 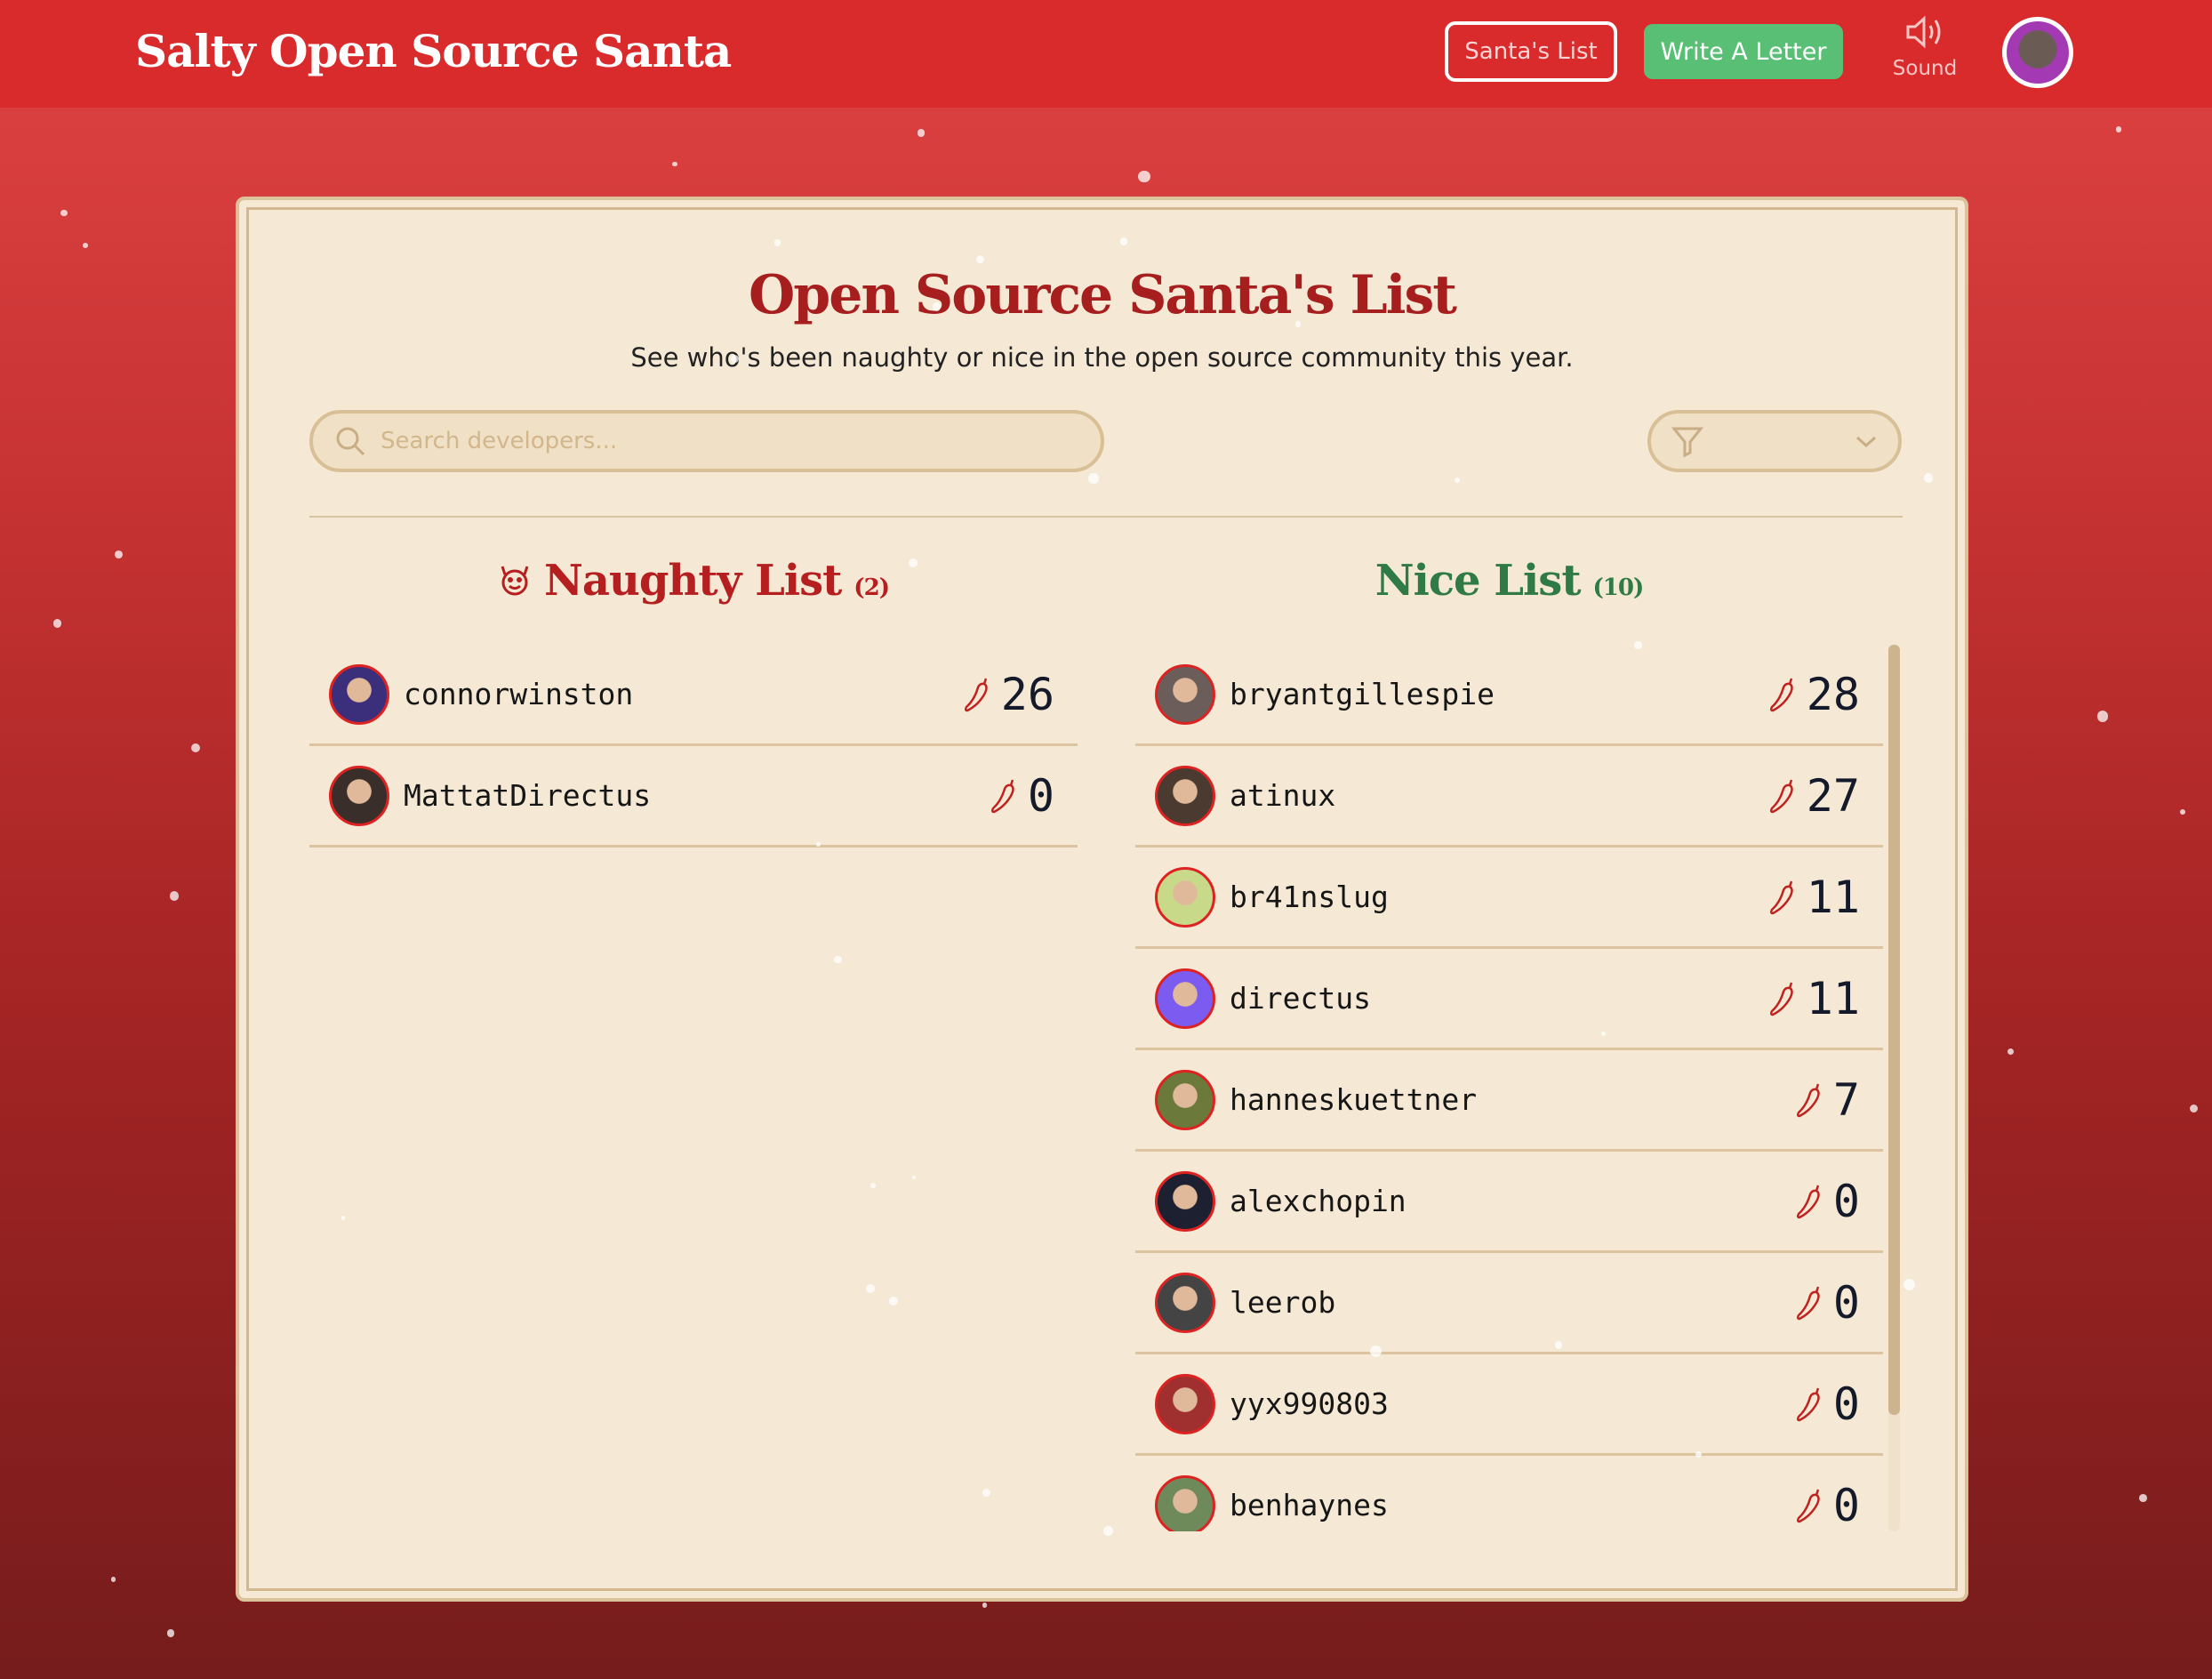 What do you see at coordinates (1309, 1403) in the screenshot?
I see `developer-name: yyx990803` at bounding box center [1309, 1403].